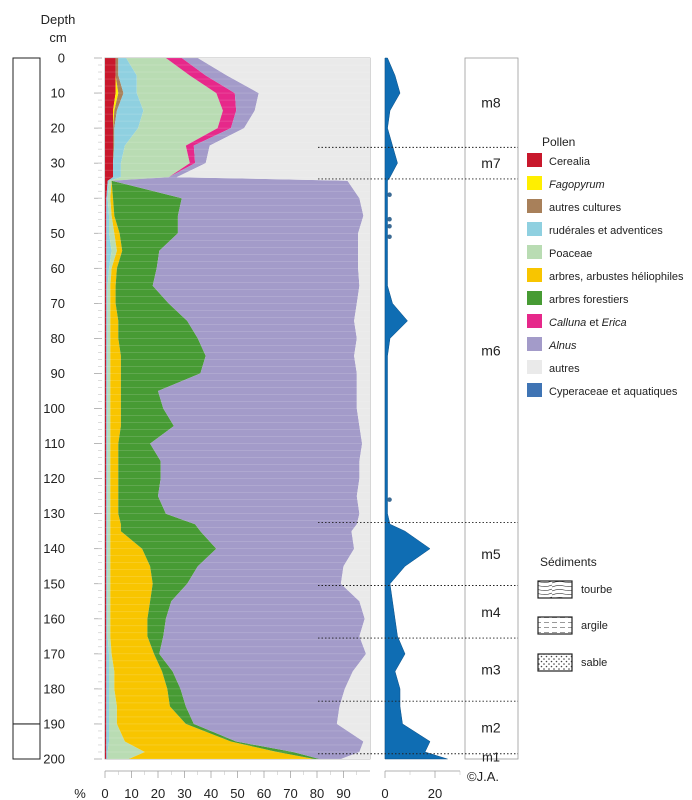 This screenshot has height=800, width=692. Describe the element at coordinates (570, 254) in the screenshot. I see `legend-item-poaceae-label: Poaceae` at that location.